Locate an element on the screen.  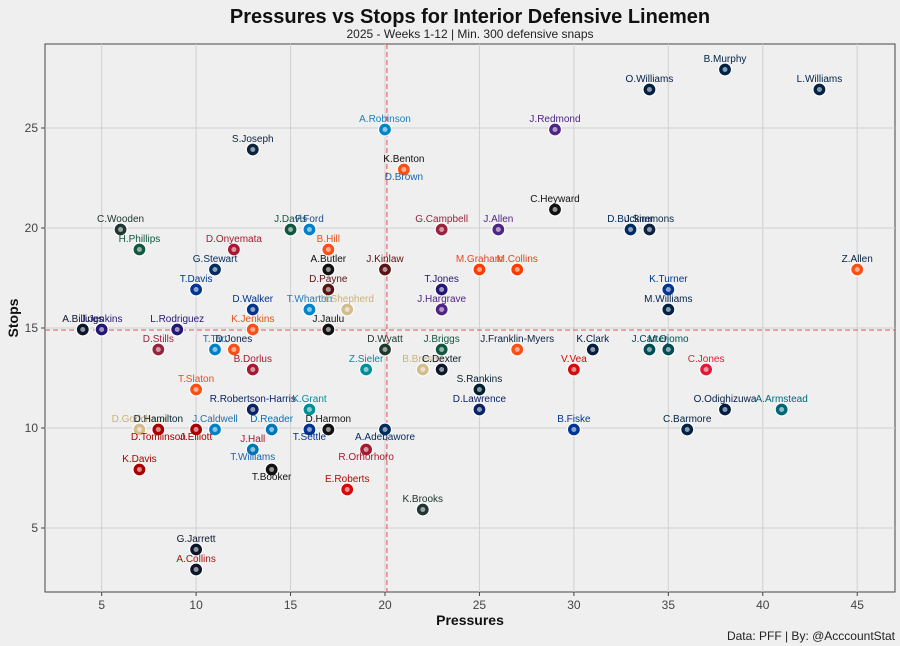
point-label: M.Williams is located at coordinates (668, 299).